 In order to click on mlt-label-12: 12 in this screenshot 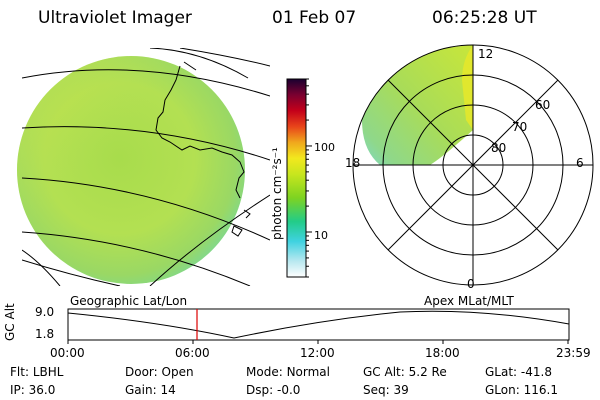, I will do `click(486, 54)`.